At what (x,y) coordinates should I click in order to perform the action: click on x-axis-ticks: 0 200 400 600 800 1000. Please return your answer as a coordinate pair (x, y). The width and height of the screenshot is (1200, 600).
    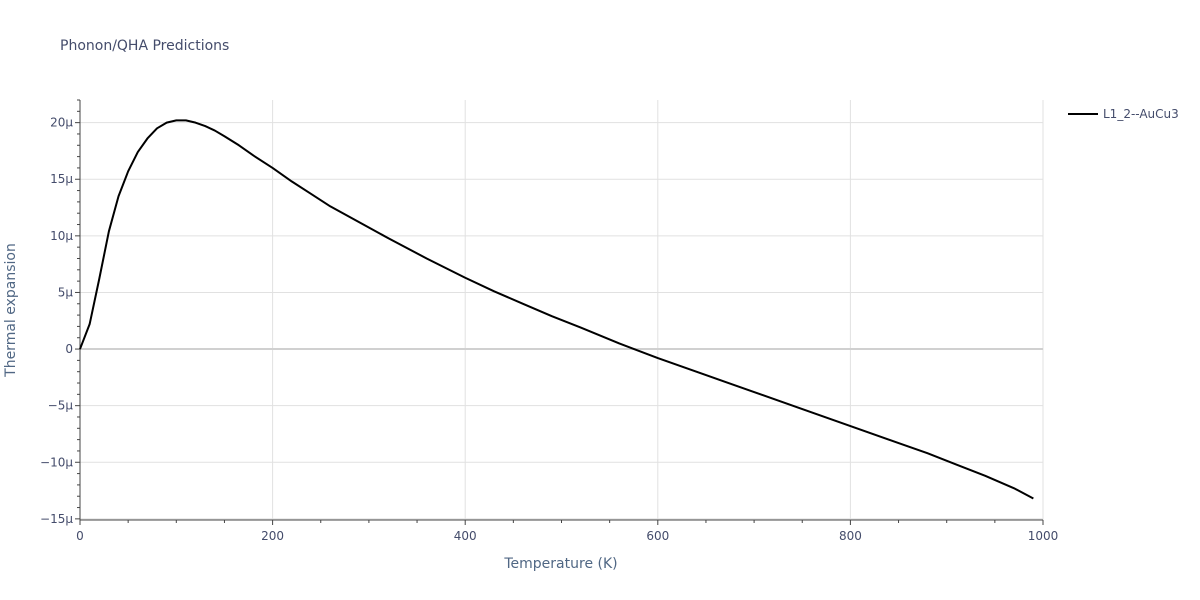
    Looking at the image, I should click on (567, 531).